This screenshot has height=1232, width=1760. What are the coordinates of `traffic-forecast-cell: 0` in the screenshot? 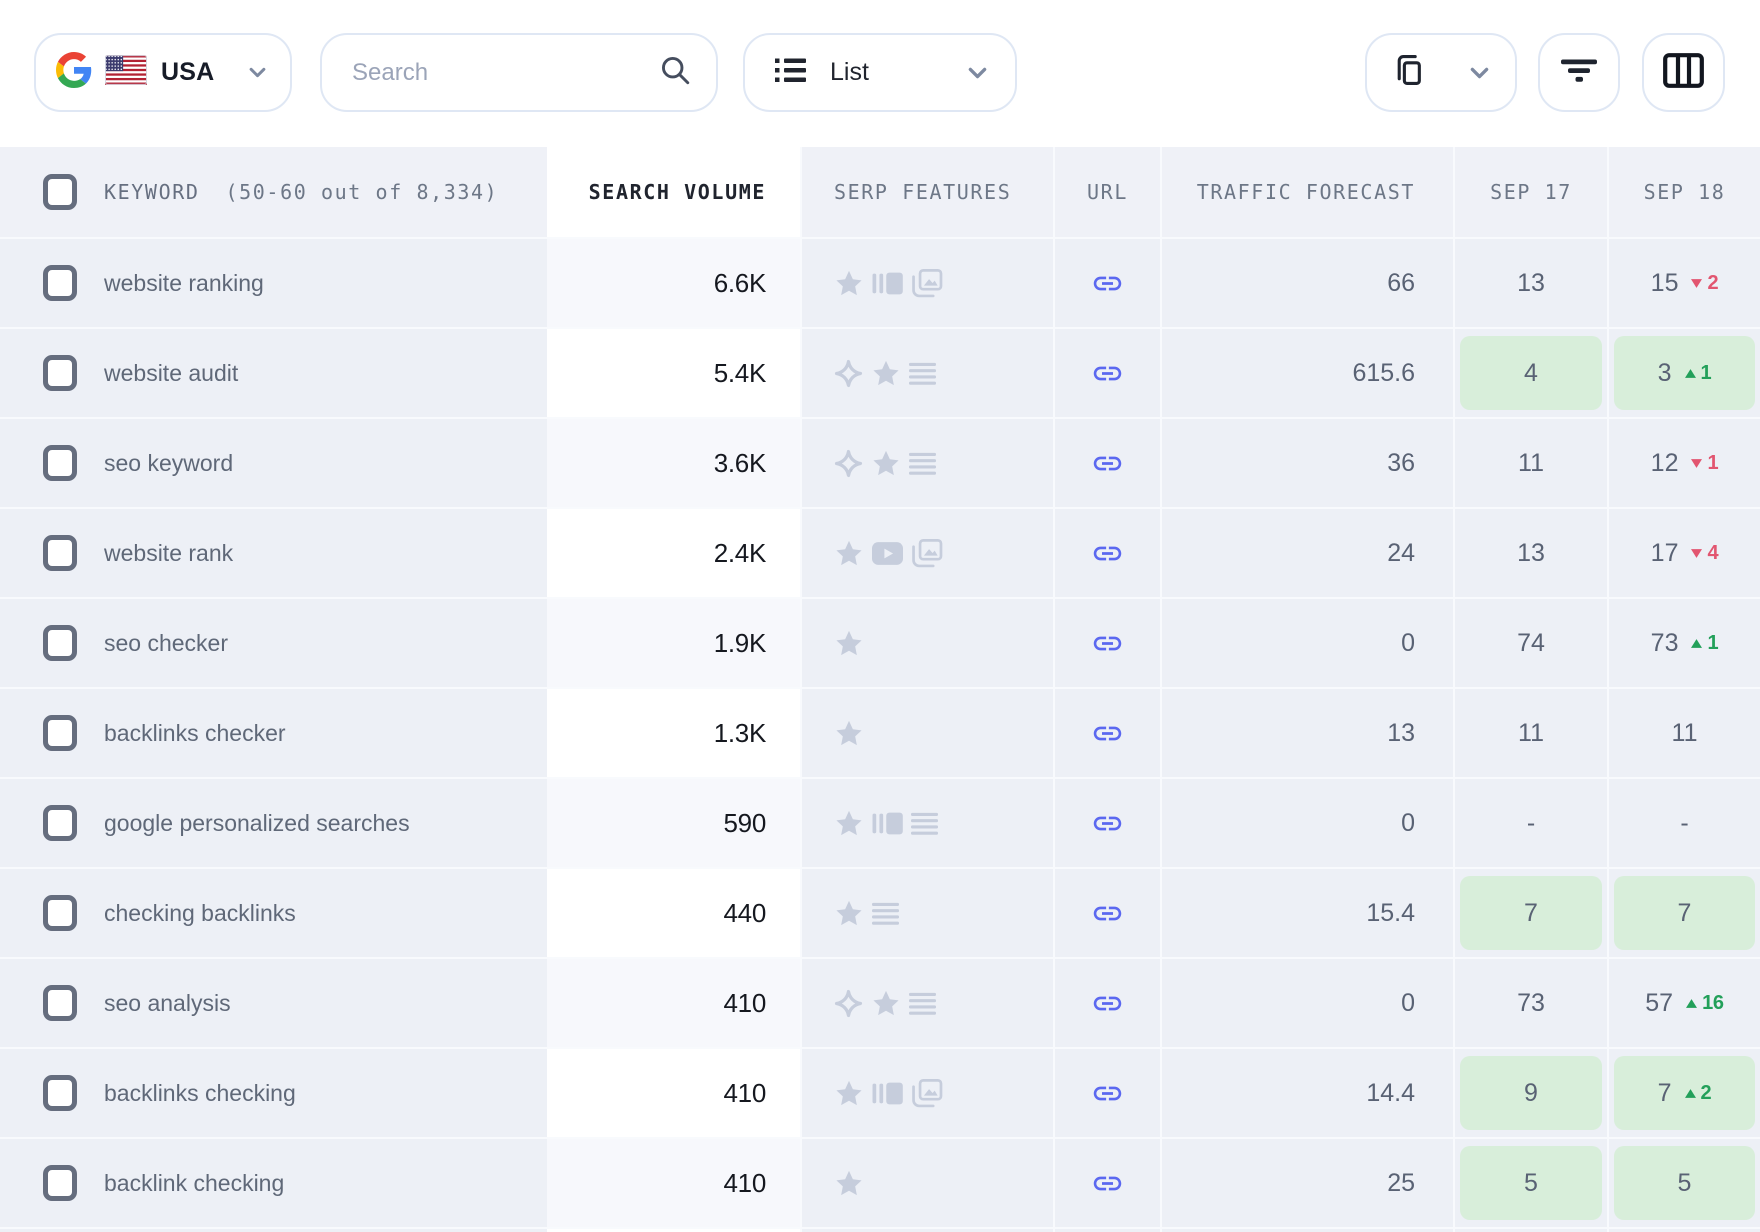 It's located at (1306, 1002).